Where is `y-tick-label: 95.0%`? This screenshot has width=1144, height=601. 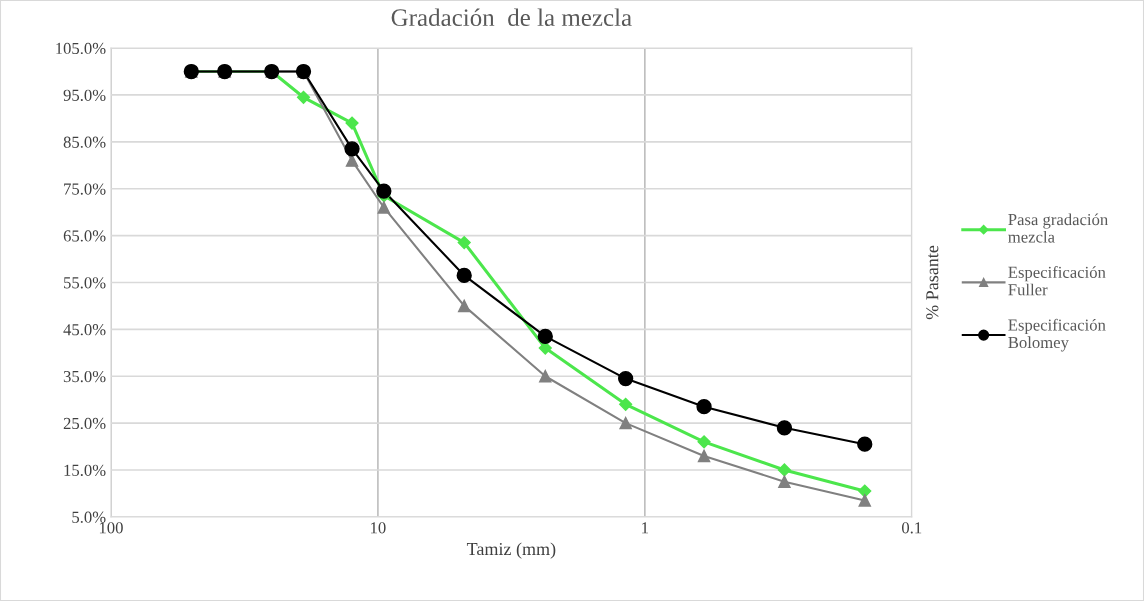
y-tick-label: 95.0% is located at coordinates (84, 95).